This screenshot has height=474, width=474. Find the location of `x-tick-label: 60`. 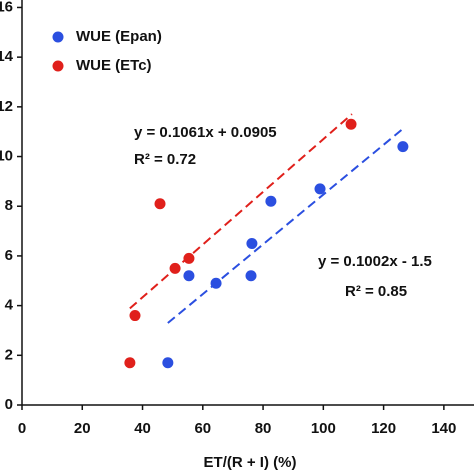

x-tick-label: 60 is located at coordinates (202, 428).